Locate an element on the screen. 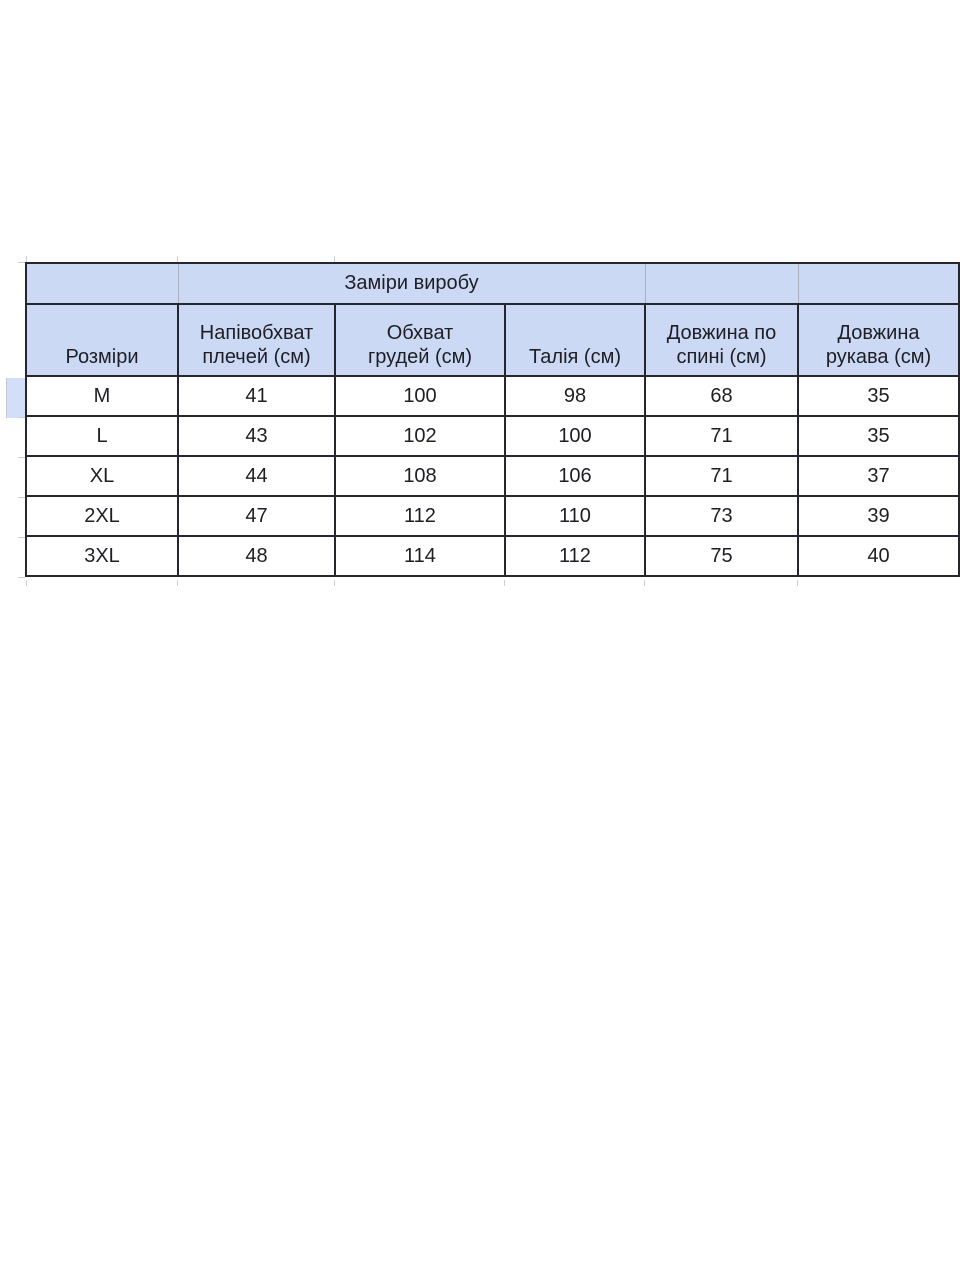 The image size is (960, 1280). column-header-label: Розміри is located at coordinates (102, 357).